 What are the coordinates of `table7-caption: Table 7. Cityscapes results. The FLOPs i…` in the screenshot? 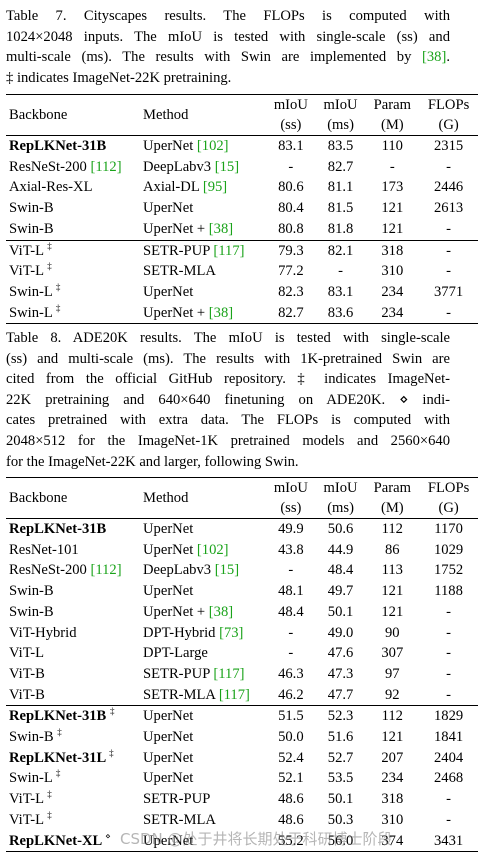 It's located at (228, 47).